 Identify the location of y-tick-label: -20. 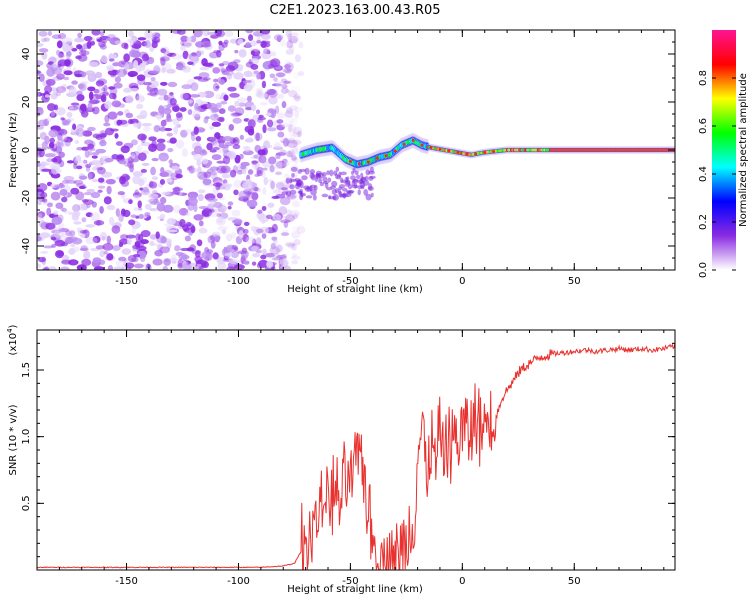
(26, 198).